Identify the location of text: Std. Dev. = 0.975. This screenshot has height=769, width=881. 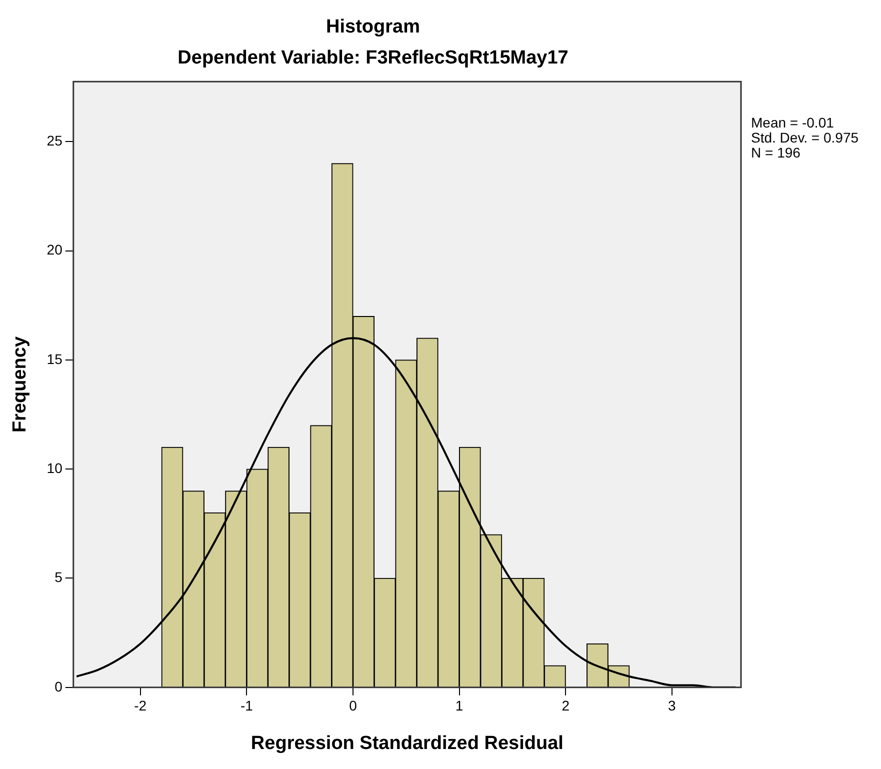
(805, 137).